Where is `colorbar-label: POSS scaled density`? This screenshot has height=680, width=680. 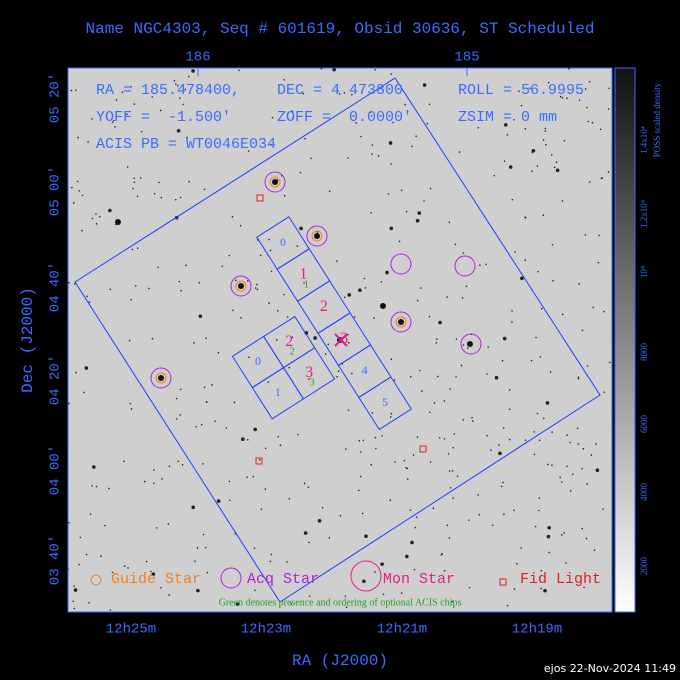 colorbar-label: POSS scaled density is located at coordinates (657, 119).